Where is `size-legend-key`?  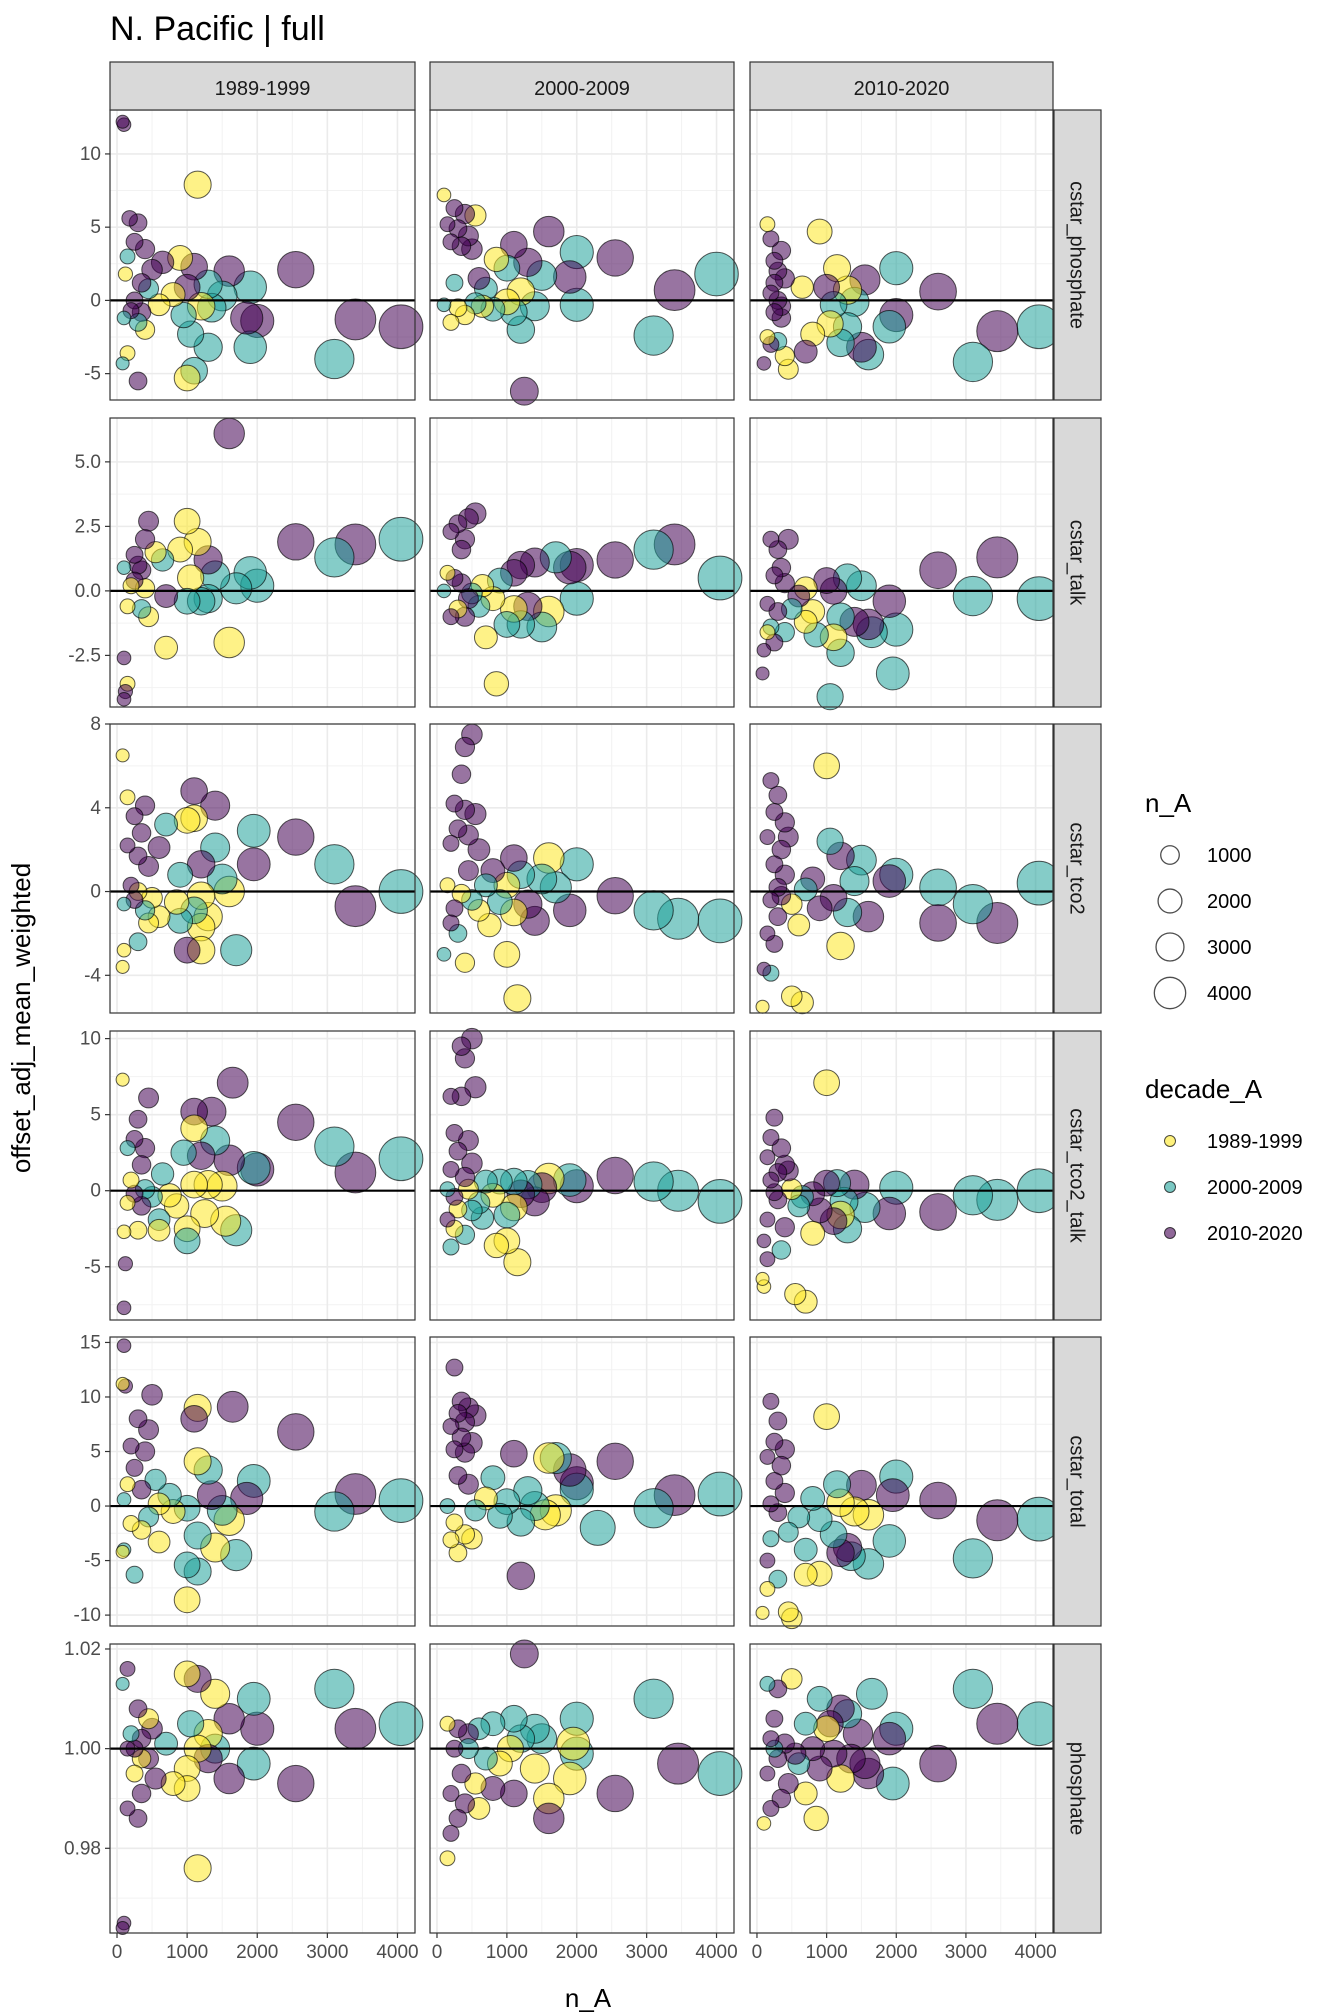
size-legend-key is located at coordinates (1170, 947).